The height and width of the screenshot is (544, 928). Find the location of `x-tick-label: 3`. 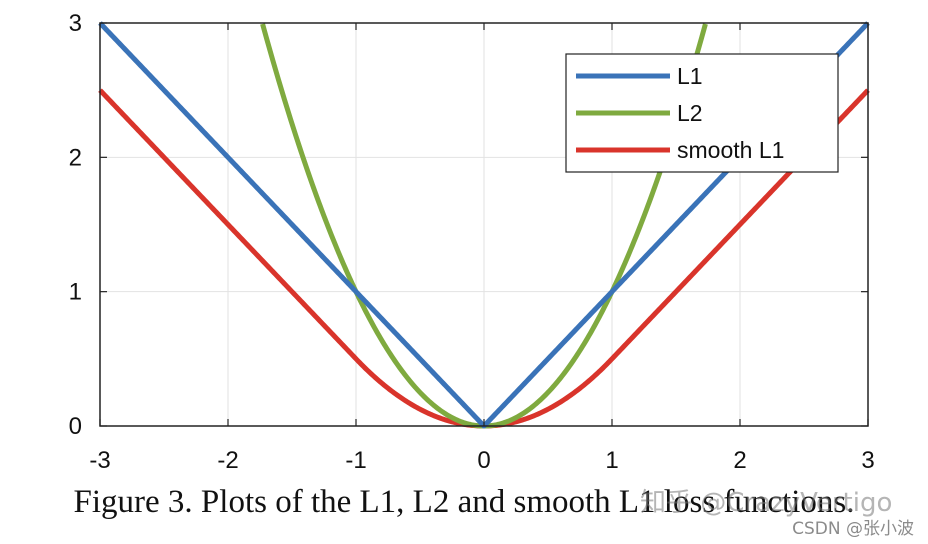

x-tick-label: 3 is located at coordinates (867, 460).